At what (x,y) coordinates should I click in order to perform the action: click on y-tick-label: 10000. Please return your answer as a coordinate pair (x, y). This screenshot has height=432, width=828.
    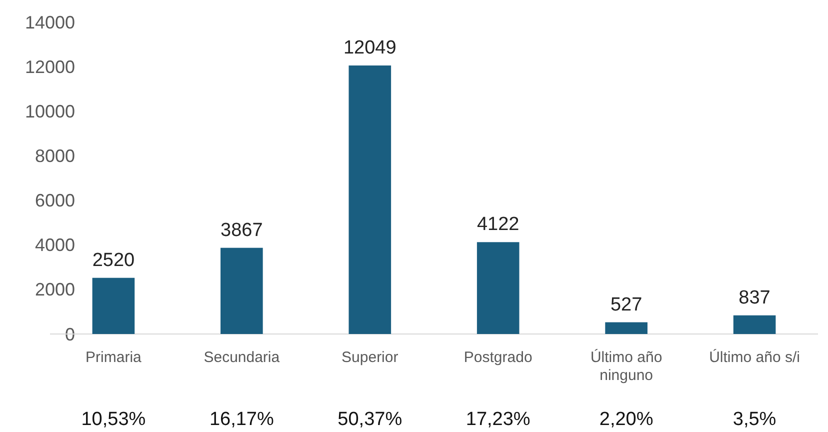
    Looking at the image, I should click on (49, 111).